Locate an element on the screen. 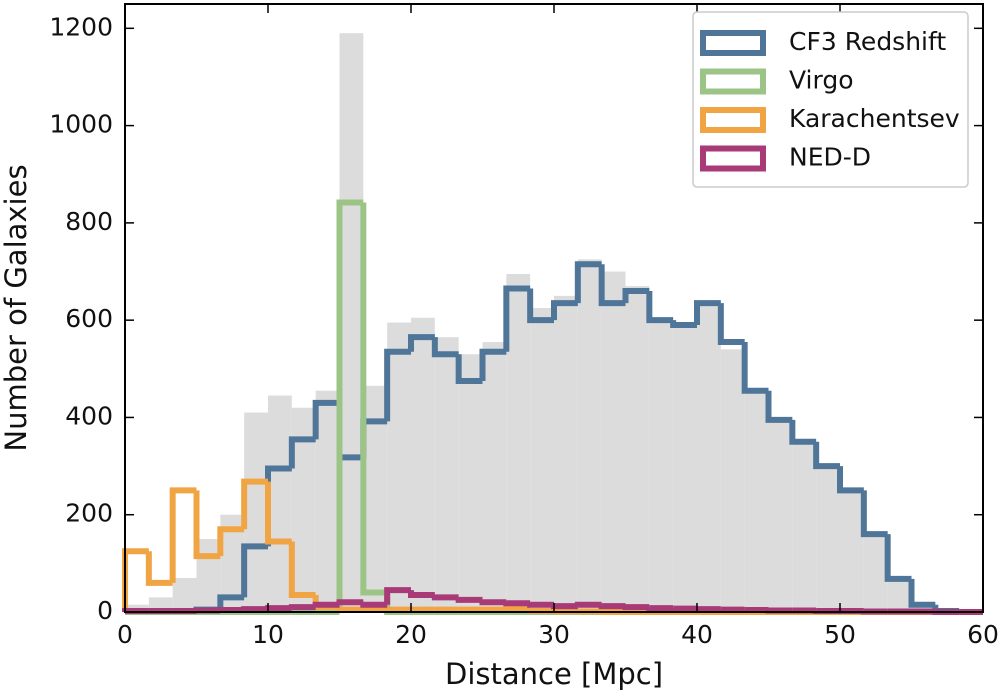 The width and height of the screenshot is (1000, 696). legend: CF3 Redshift Virgo Karachentsev NED-D is located at coordinates (830, 99).